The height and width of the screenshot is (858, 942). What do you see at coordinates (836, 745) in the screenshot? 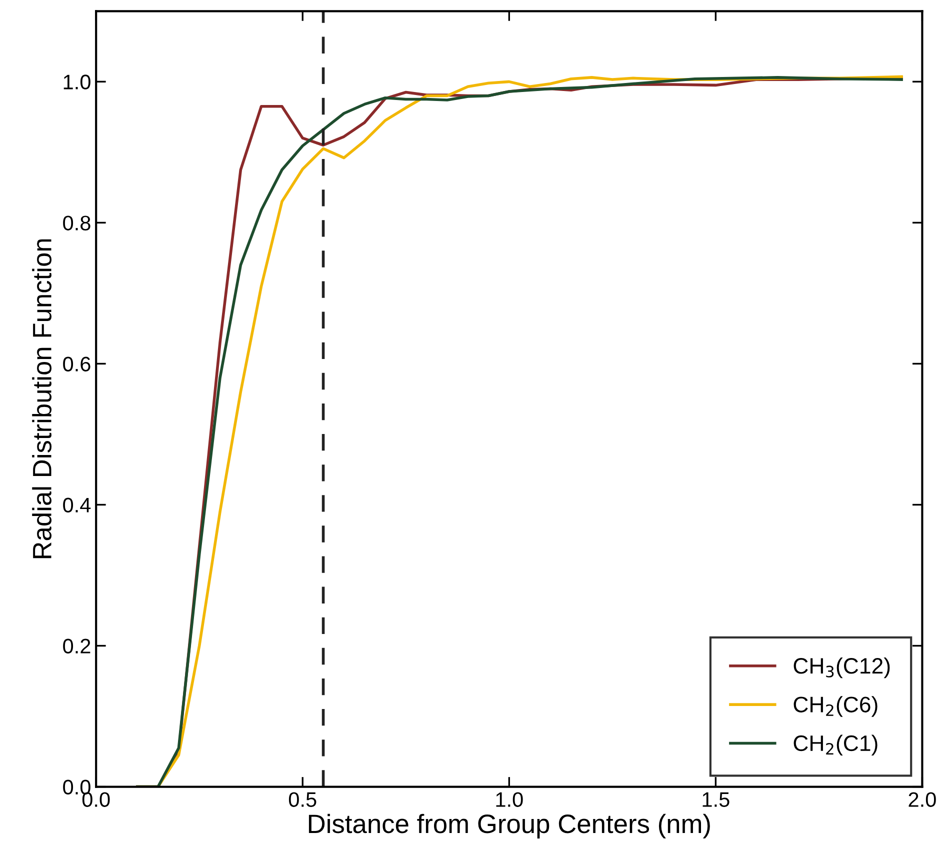
I see `legend-label: CH$_{2}$(C1)` at bounding box center [836, 745].